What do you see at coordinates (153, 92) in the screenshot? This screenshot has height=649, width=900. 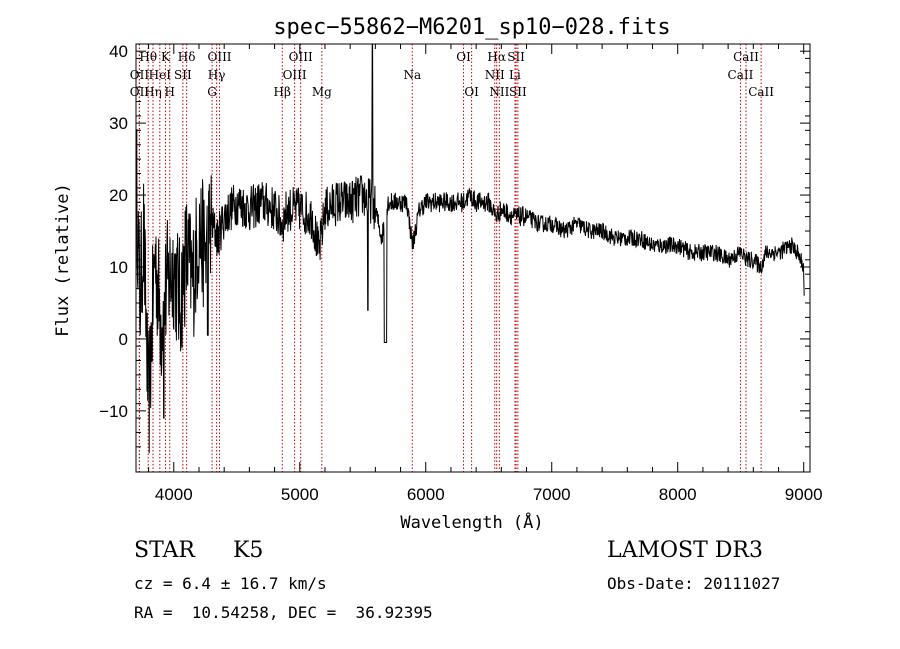 I see `line-marker-label: Hη` at bounding box center [153, 92].